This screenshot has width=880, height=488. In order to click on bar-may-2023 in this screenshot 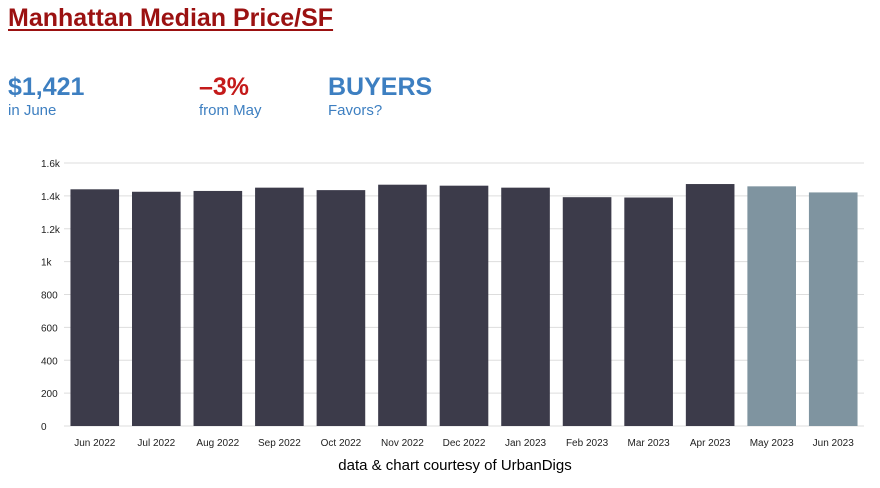, I will do `click(771, 306)`.